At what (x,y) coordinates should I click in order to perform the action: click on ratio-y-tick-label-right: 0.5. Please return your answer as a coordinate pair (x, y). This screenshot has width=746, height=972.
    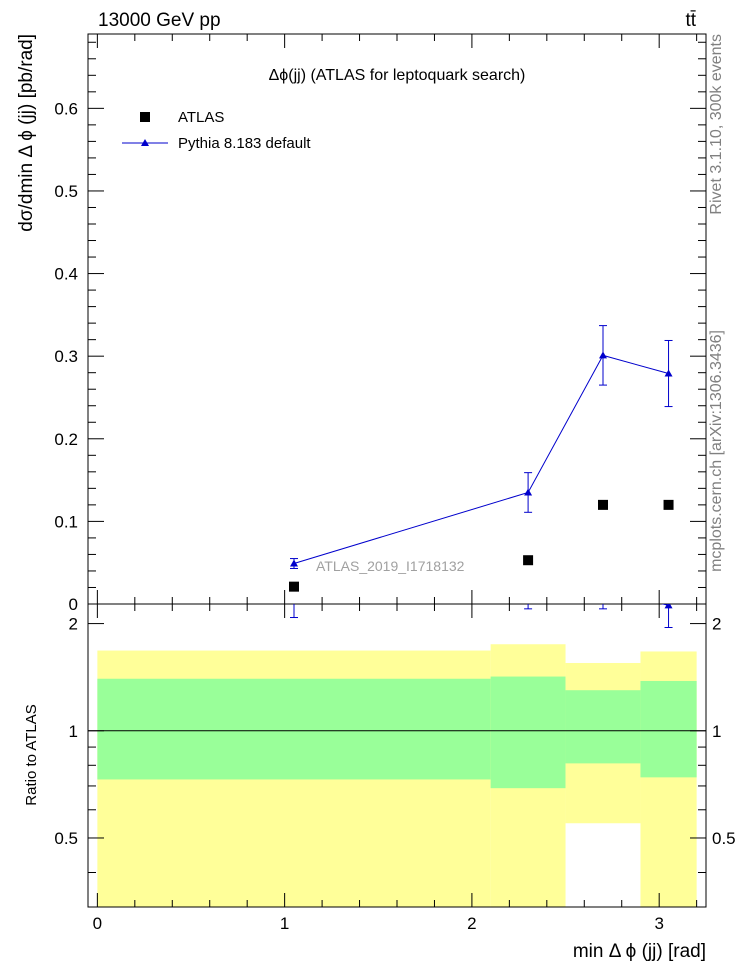
    Looking at the image, I should click on (724, 838).